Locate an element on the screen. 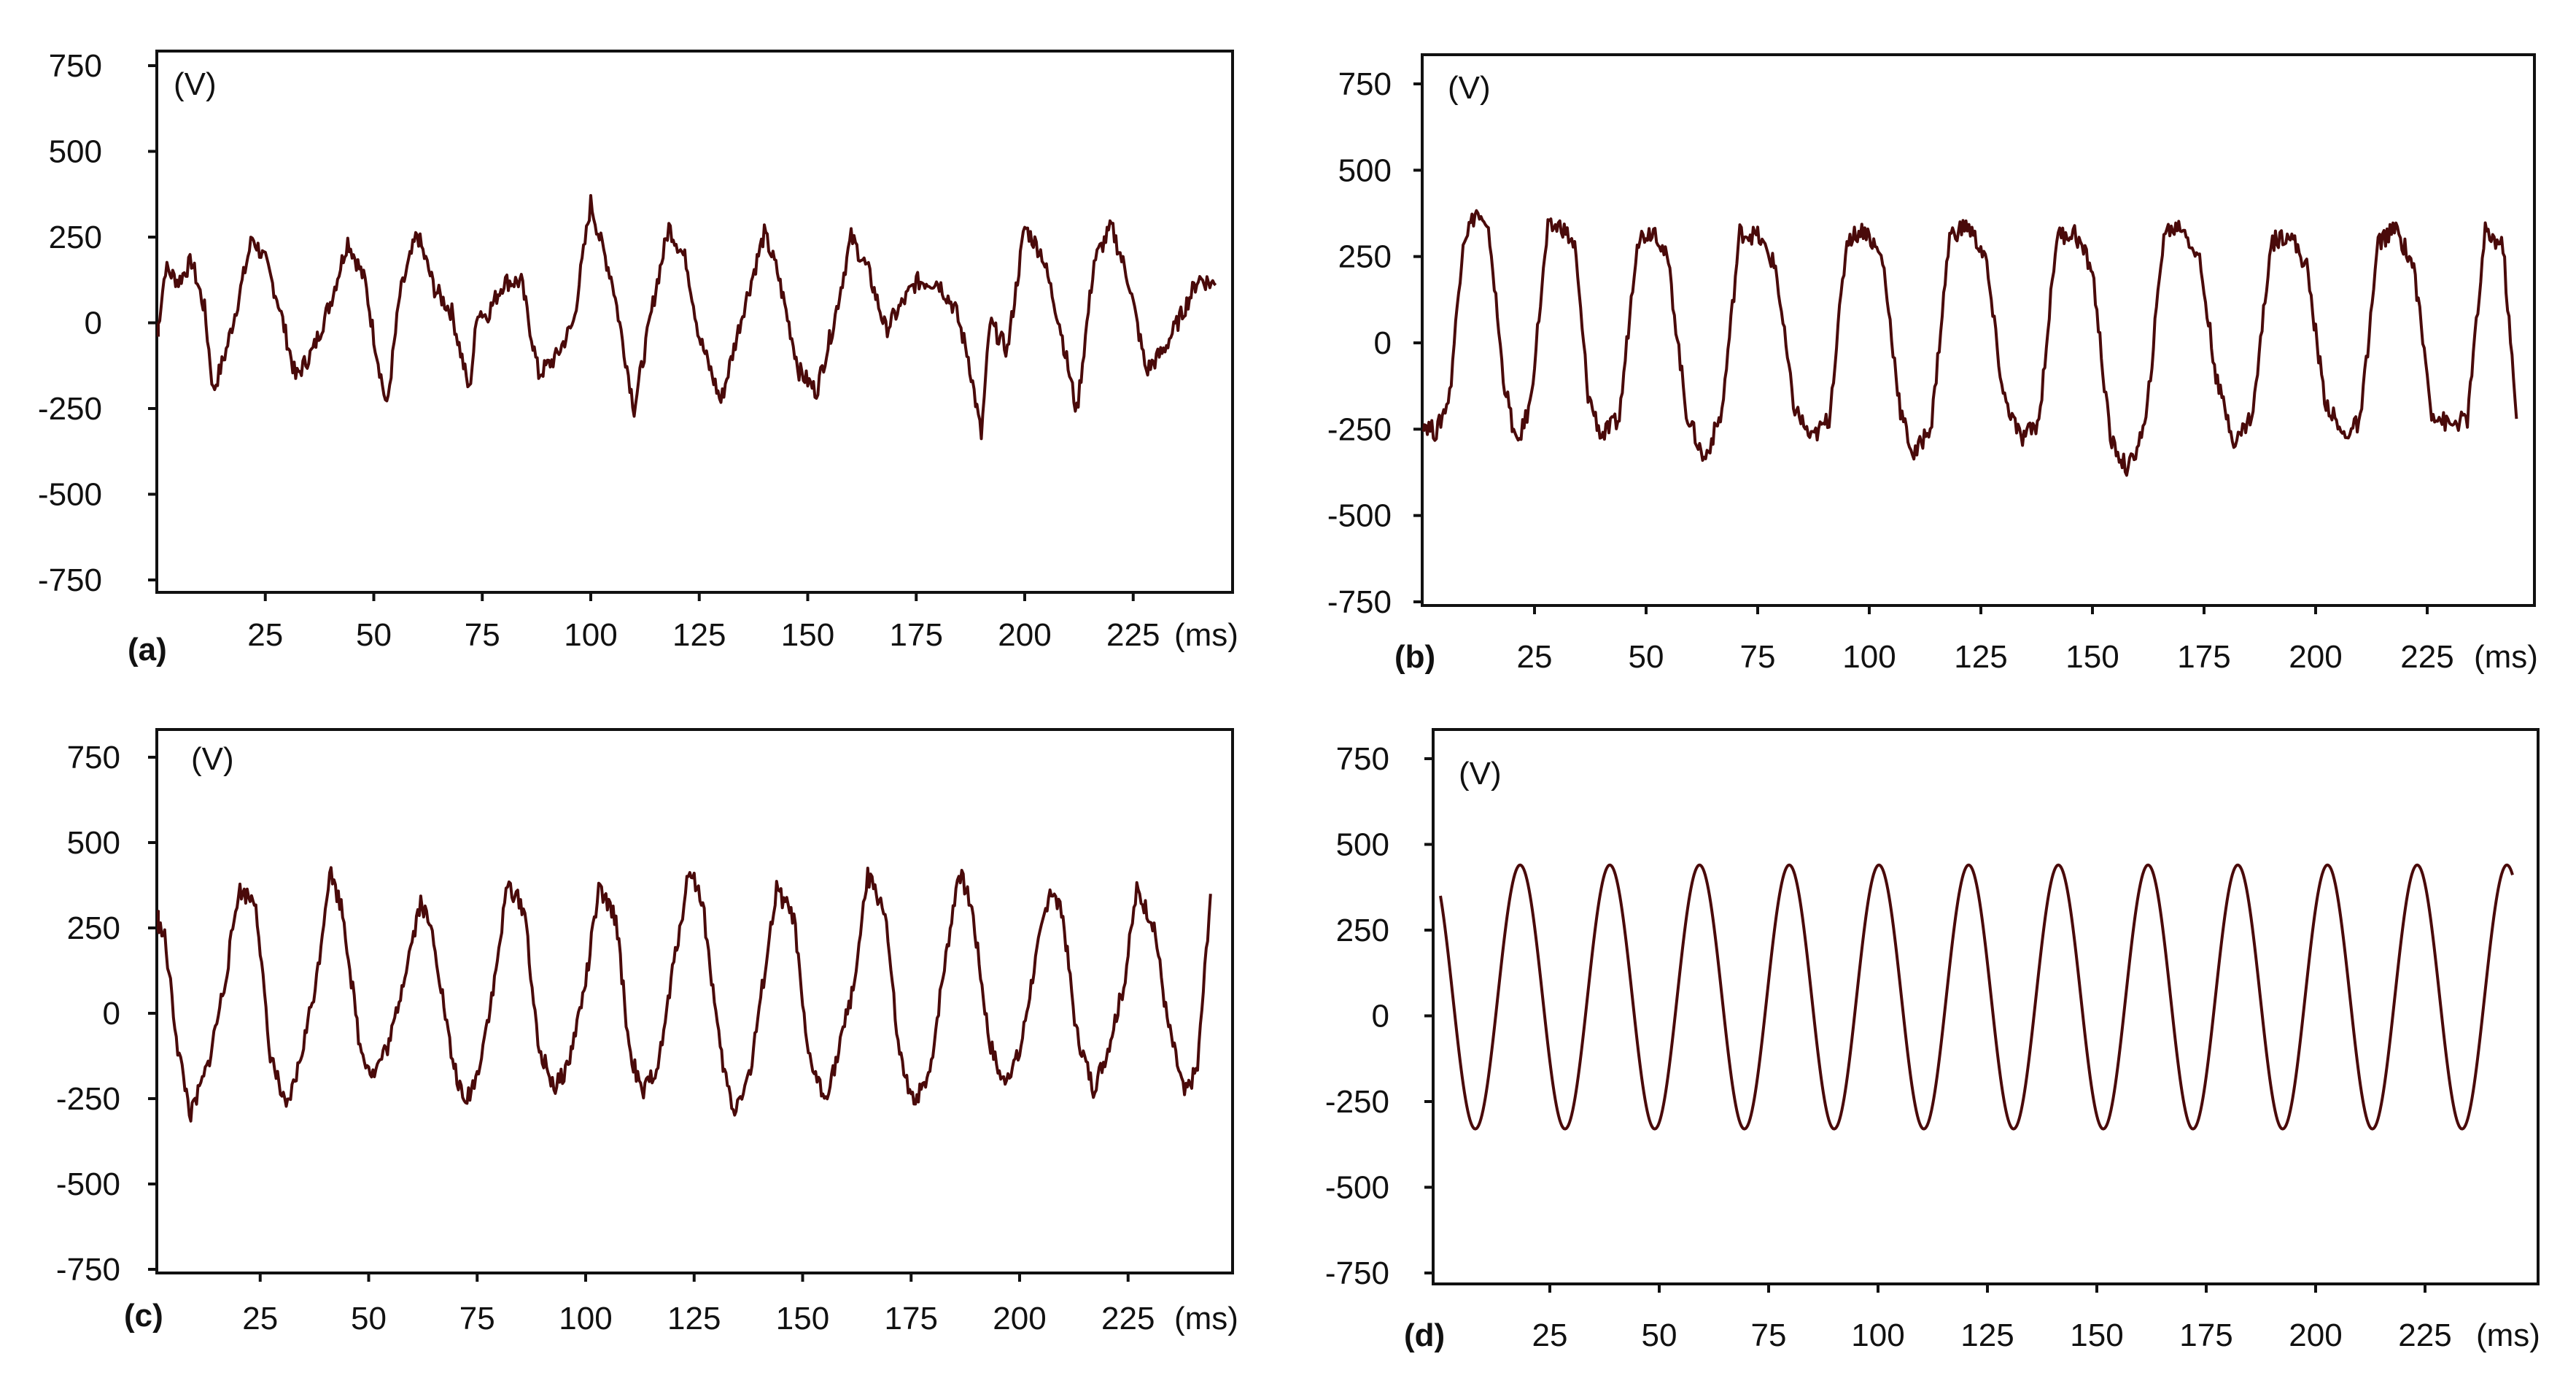  panel-a-ytick-label: -750 is located at coordinates (70, 580).